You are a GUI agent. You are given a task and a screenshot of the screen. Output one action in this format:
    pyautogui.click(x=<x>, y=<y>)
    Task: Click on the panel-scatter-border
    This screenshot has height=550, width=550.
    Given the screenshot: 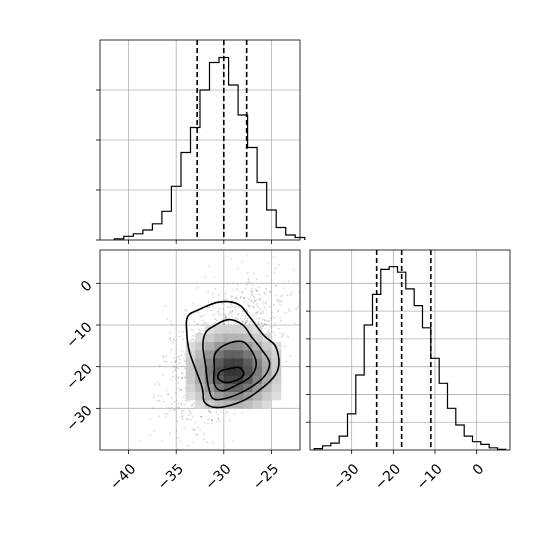 What is the action you would take?
    pyautogui.click(x=200, y=350)
    